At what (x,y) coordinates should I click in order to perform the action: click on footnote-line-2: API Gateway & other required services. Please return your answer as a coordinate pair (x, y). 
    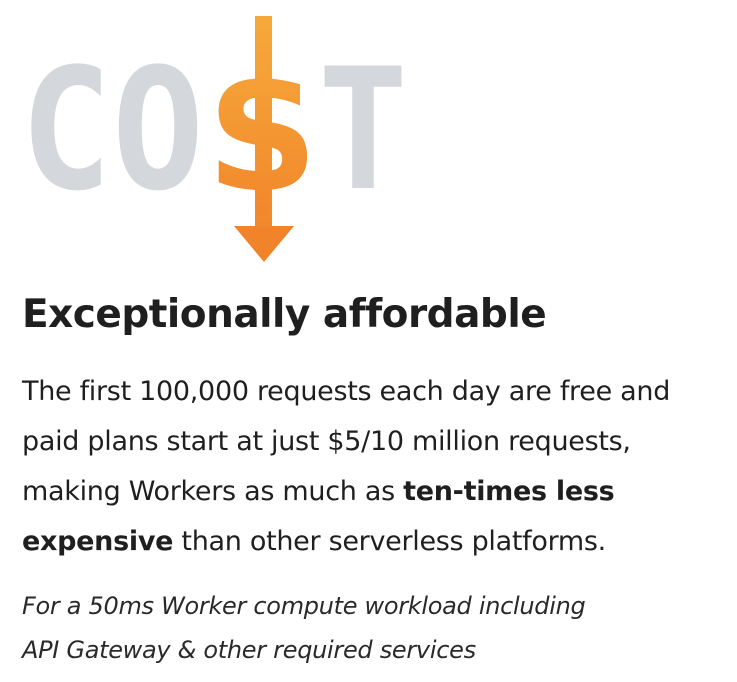
    Looking at the image, I should click on (249, 650).